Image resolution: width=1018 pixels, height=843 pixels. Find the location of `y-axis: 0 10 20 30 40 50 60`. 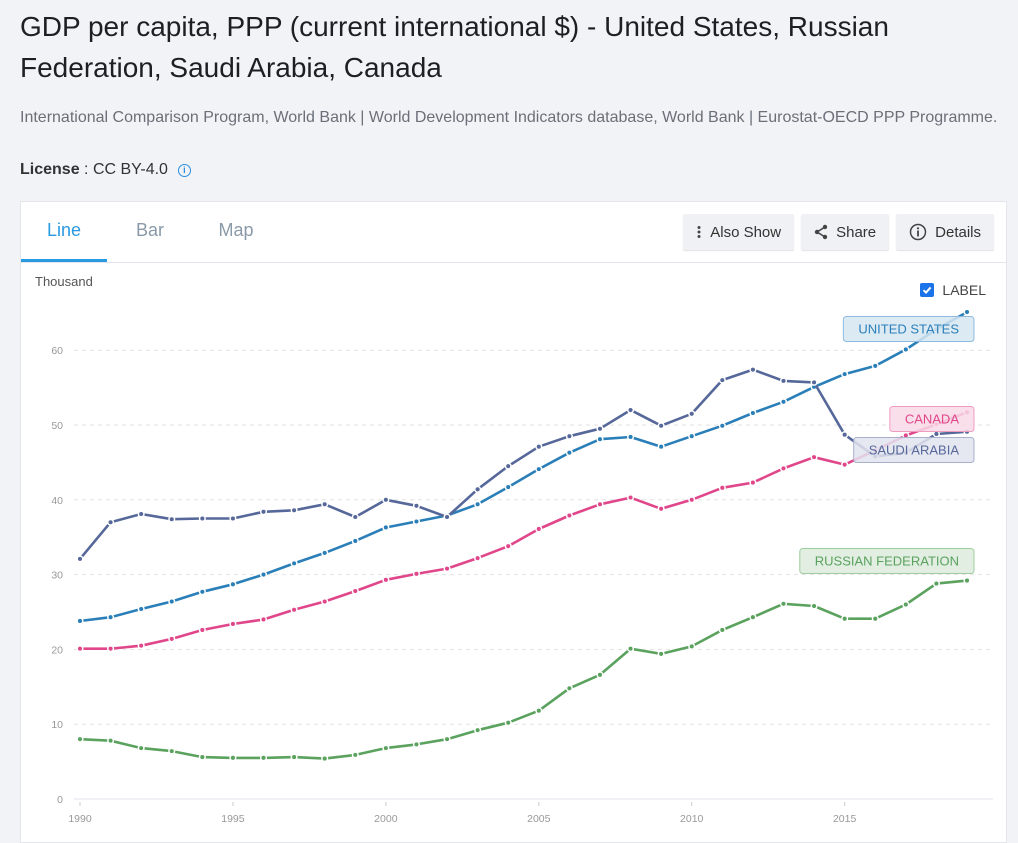

y-axis: 0 10 20 30 40 50 60 is located at coordinates (57, 575).